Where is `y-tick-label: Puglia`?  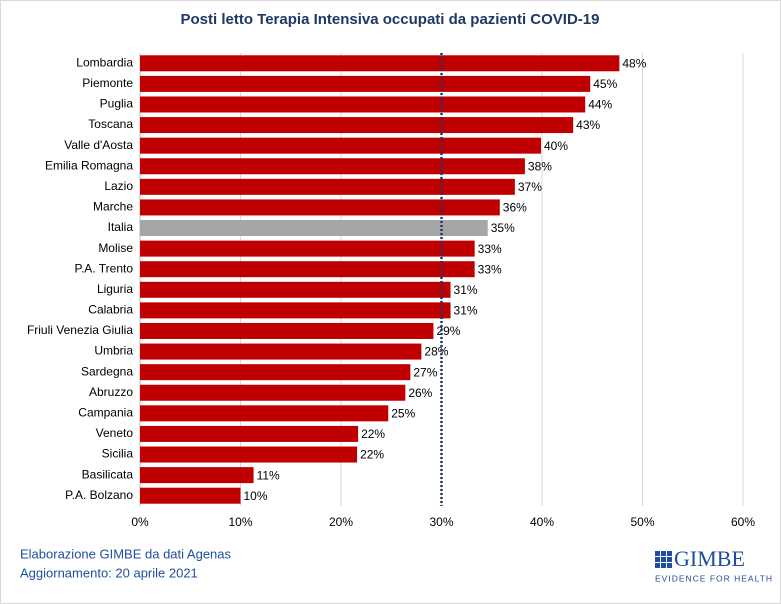 y-tick-label: Puglia is located at coordinates (117, 104).